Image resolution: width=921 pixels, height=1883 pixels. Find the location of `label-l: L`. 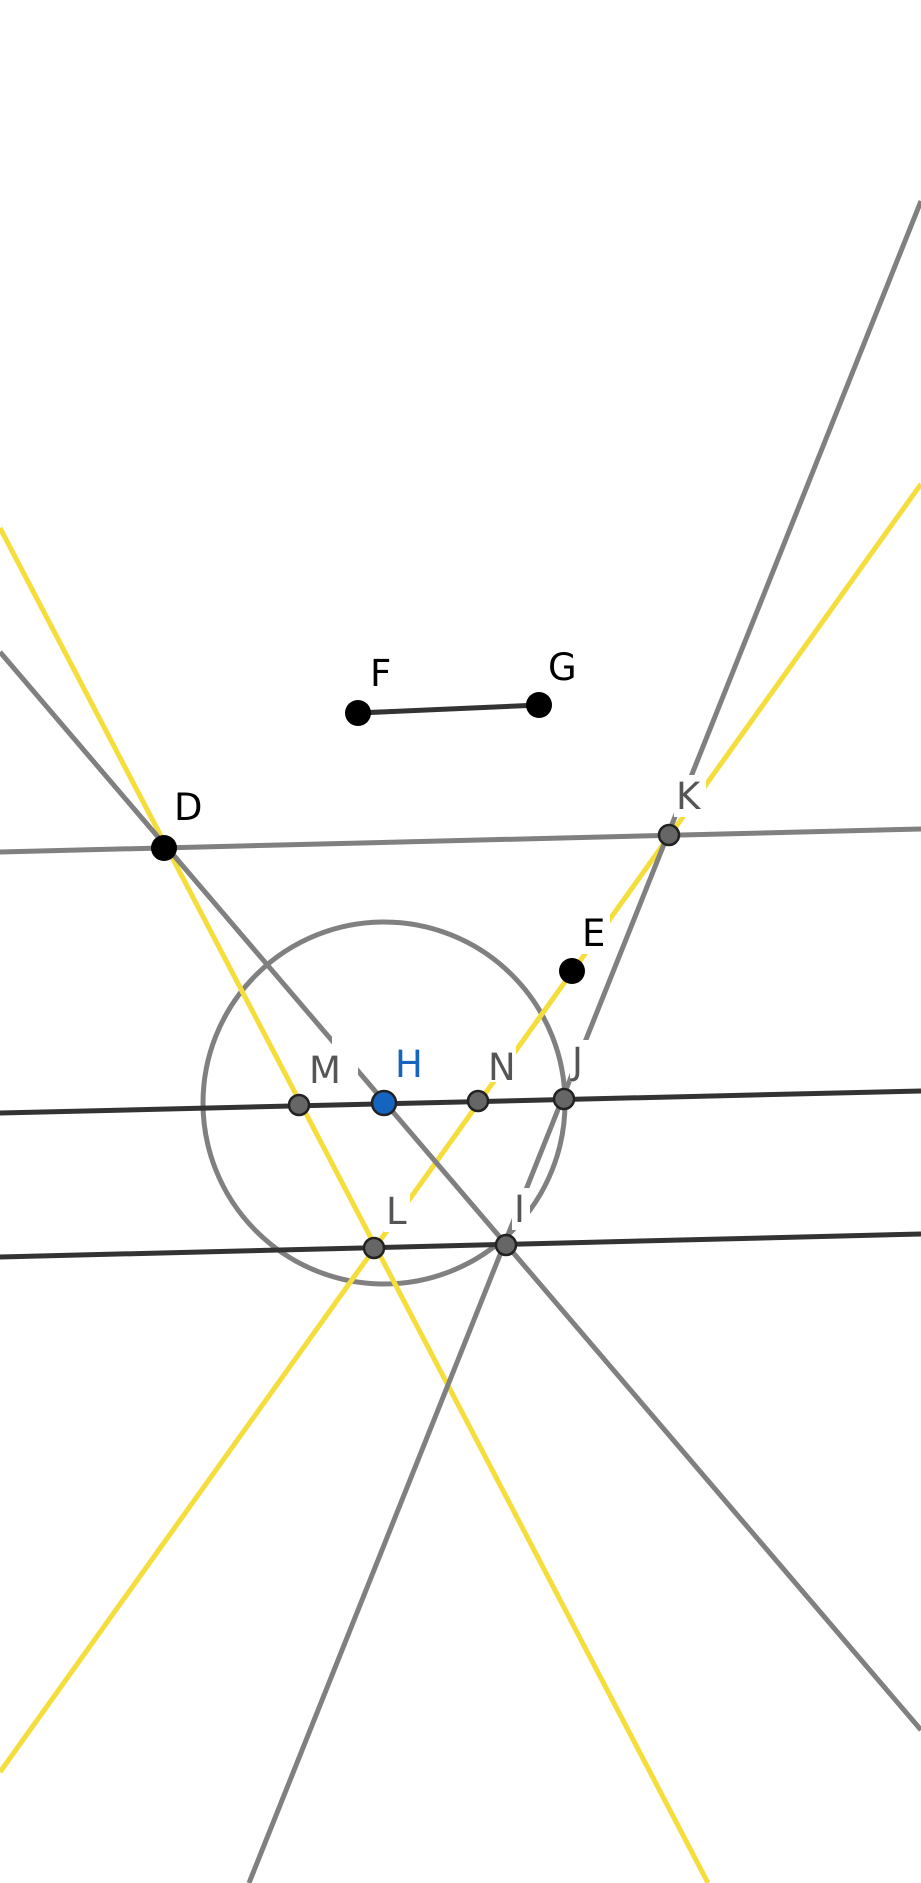

label-l: L is located at coordinates (396, 1211).